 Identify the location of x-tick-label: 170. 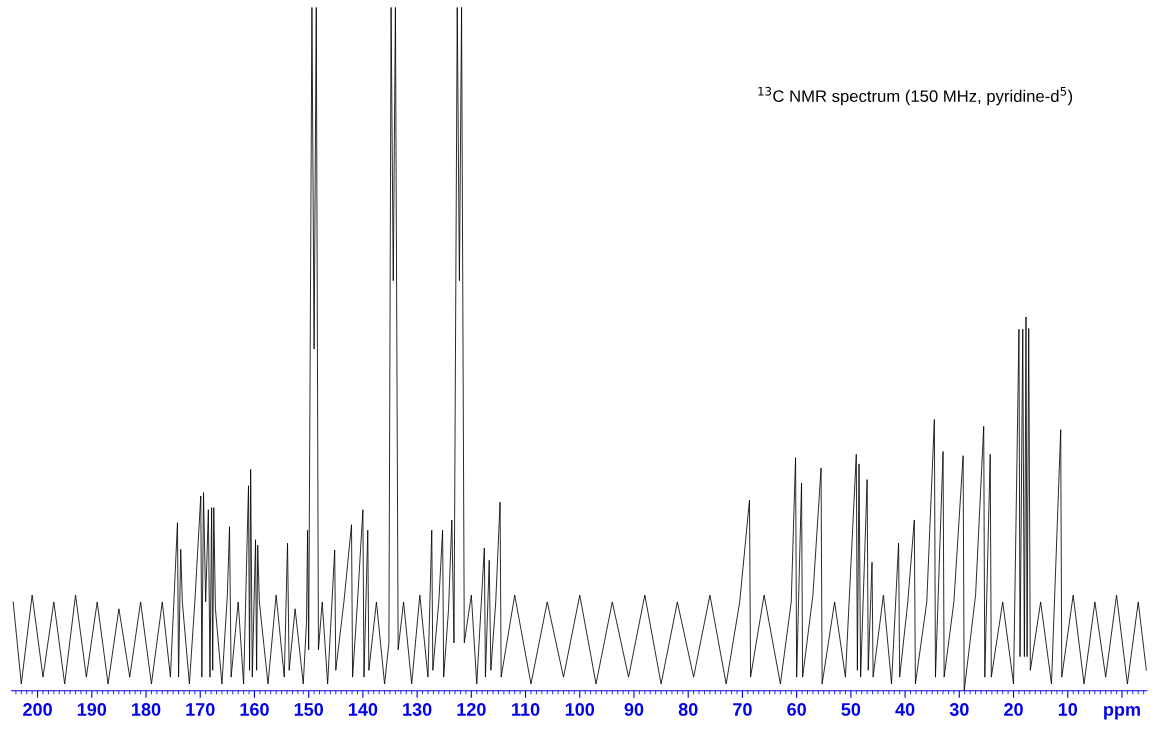
(200, 709).